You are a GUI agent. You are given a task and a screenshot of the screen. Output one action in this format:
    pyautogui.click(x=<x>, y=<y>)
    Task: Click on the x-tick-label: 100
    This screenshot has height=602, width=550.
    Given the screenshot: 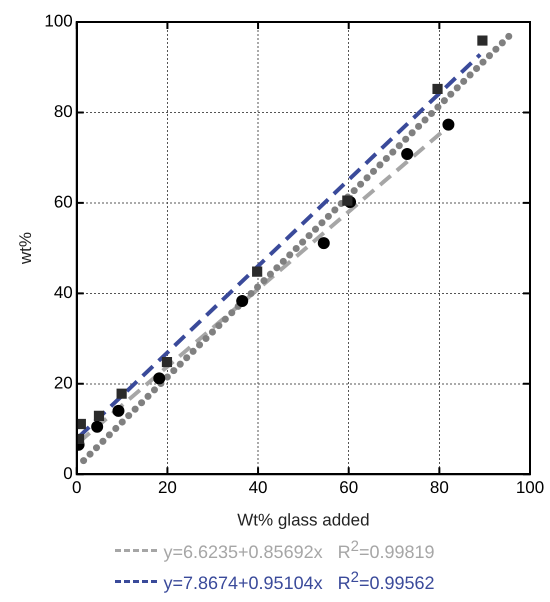 What is the action you would take?
    pyautogui.click(x=530, y=488)
    